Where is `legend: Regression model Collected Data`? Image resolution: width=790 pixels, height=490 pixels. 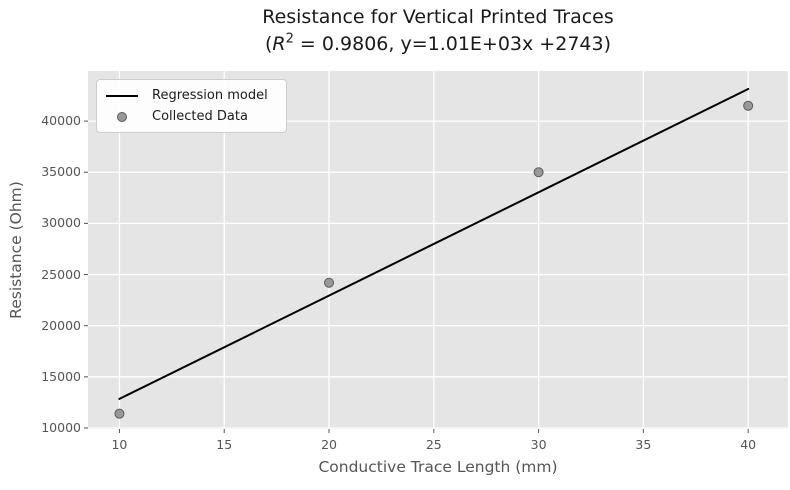 legend: Regression model Collected Data is located at coordinates (191, 106).